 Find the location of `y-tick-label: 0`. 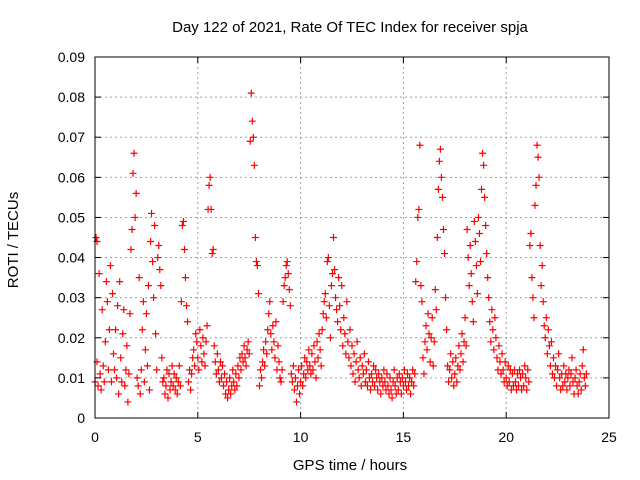

y-tick-label: 0 is located at coordinates (81, 418).